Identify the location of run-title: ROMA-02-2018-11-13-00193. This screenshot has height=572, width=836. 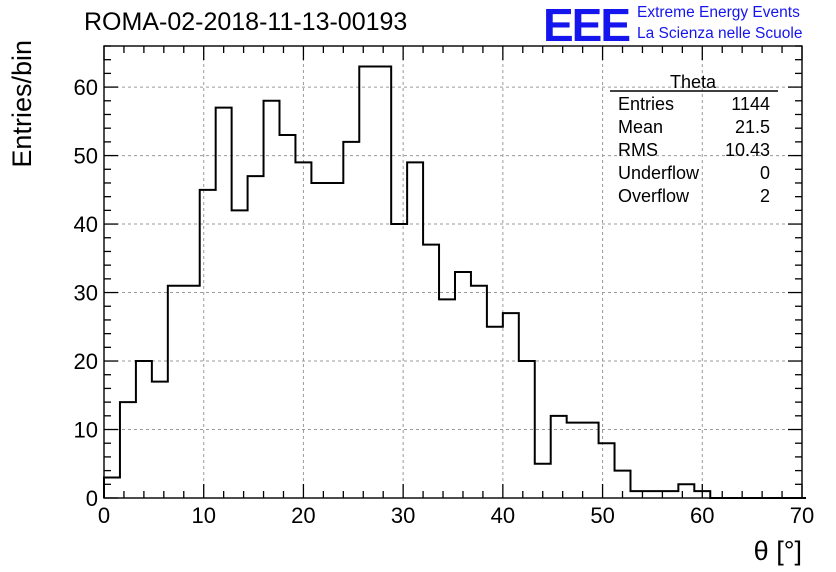
(246, 22).